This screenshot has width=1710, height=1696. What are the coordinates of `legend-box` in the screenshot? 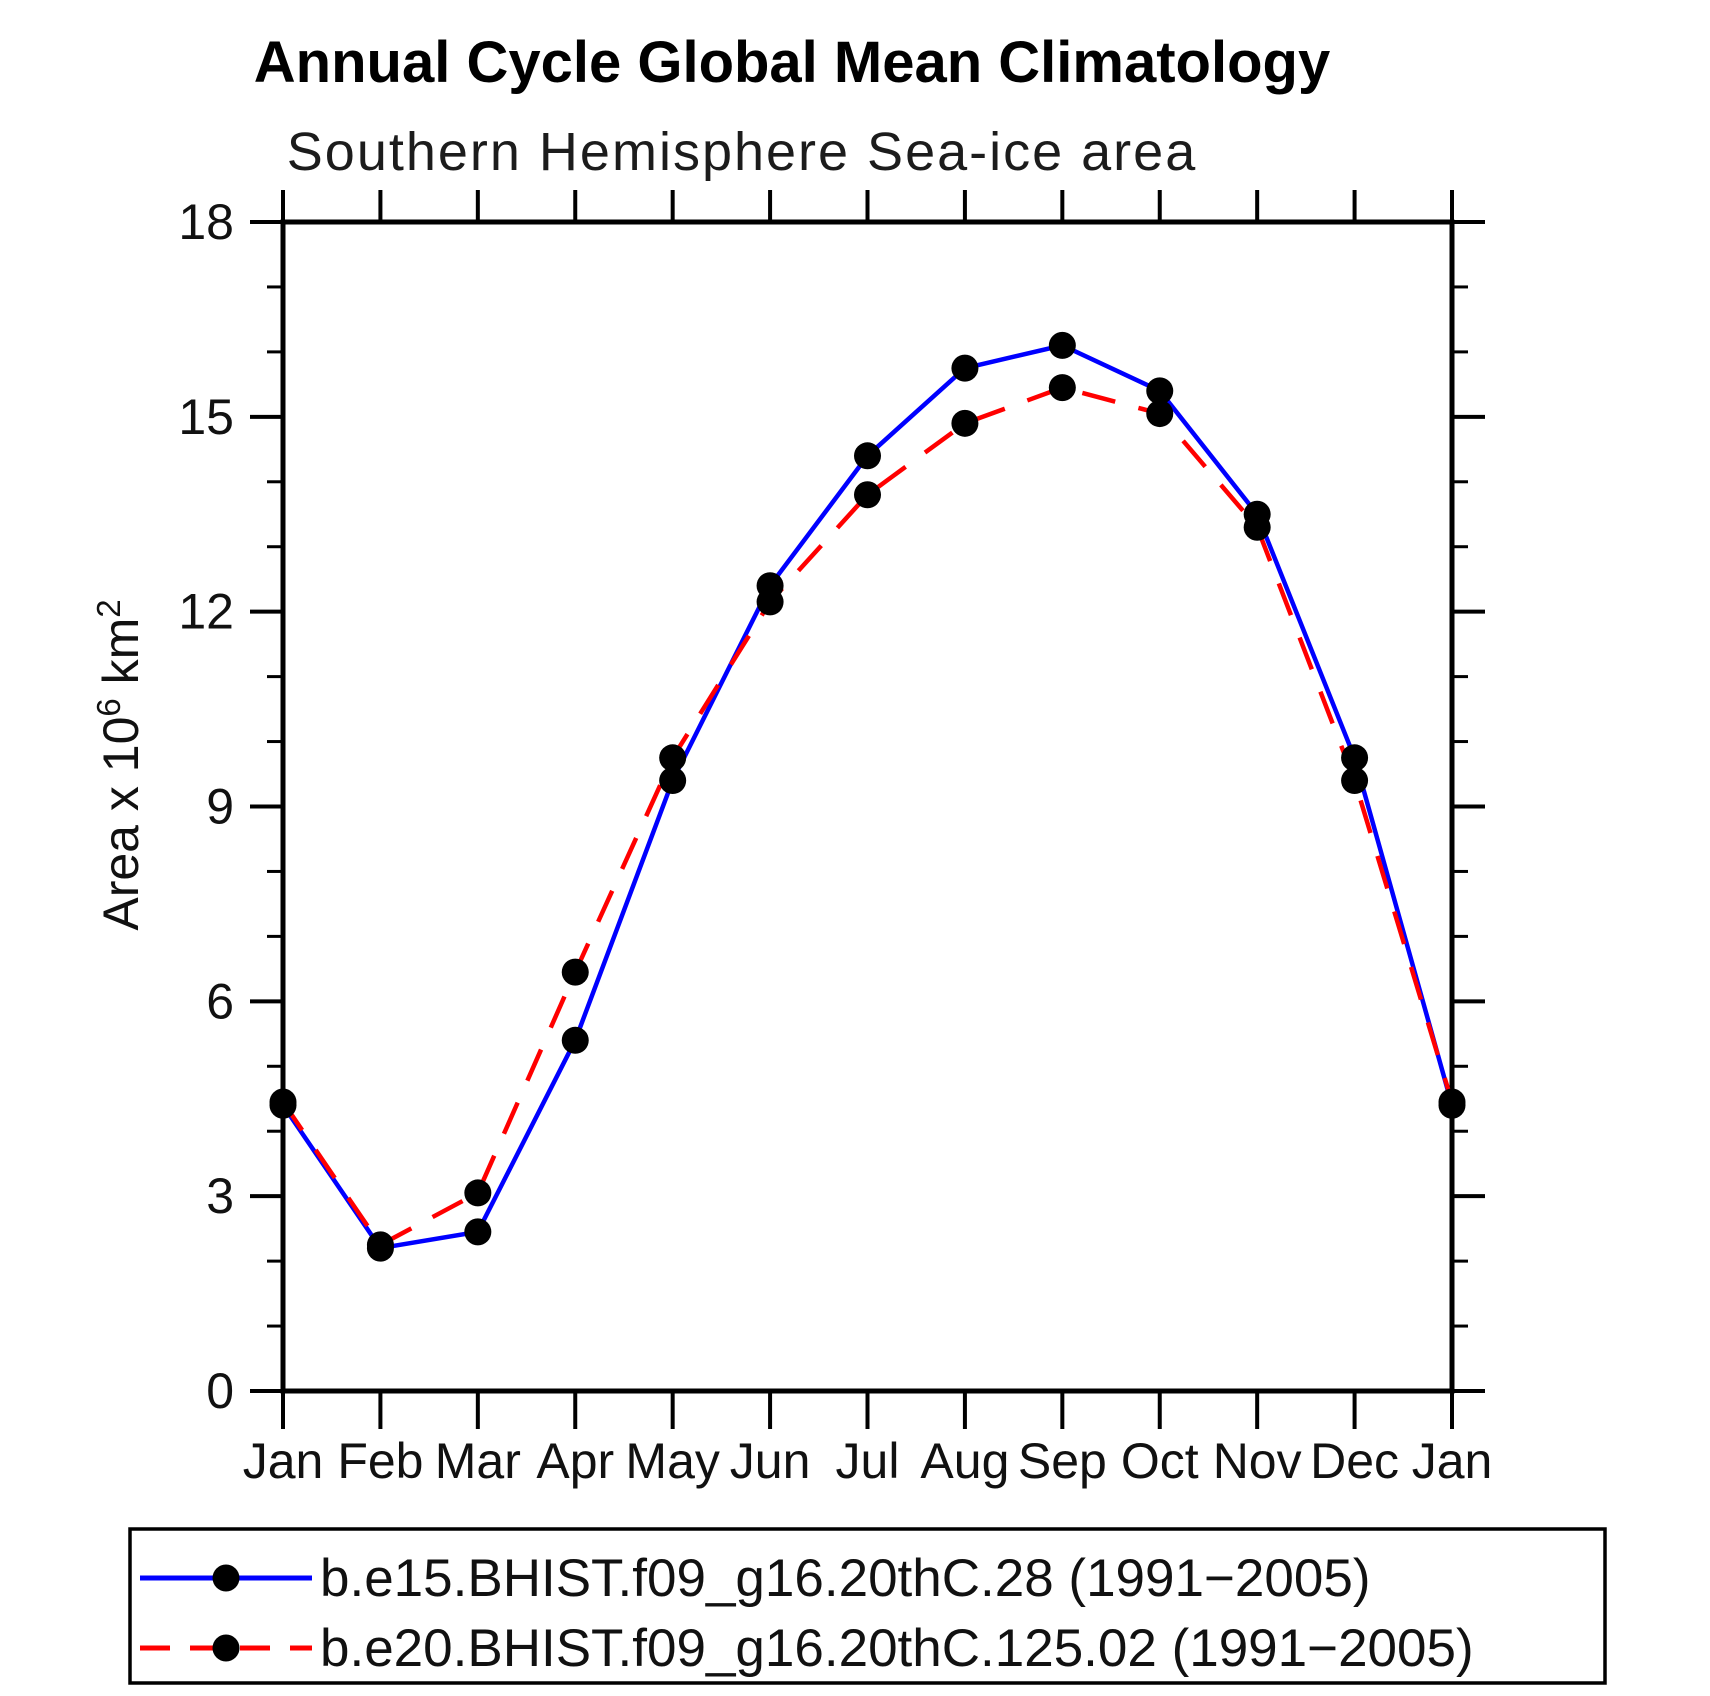 It's located at (867, 1606).